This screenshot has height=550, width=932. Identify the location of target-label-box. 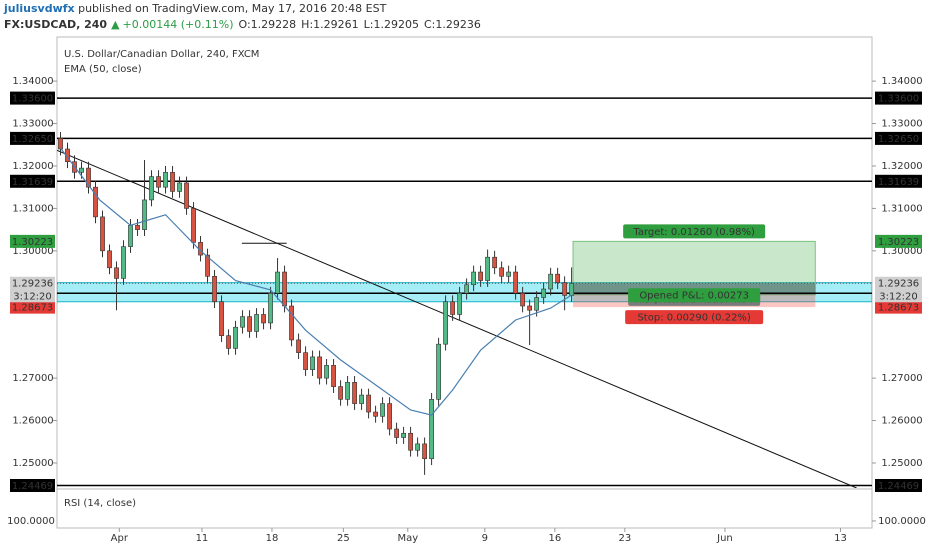
(694, 231).